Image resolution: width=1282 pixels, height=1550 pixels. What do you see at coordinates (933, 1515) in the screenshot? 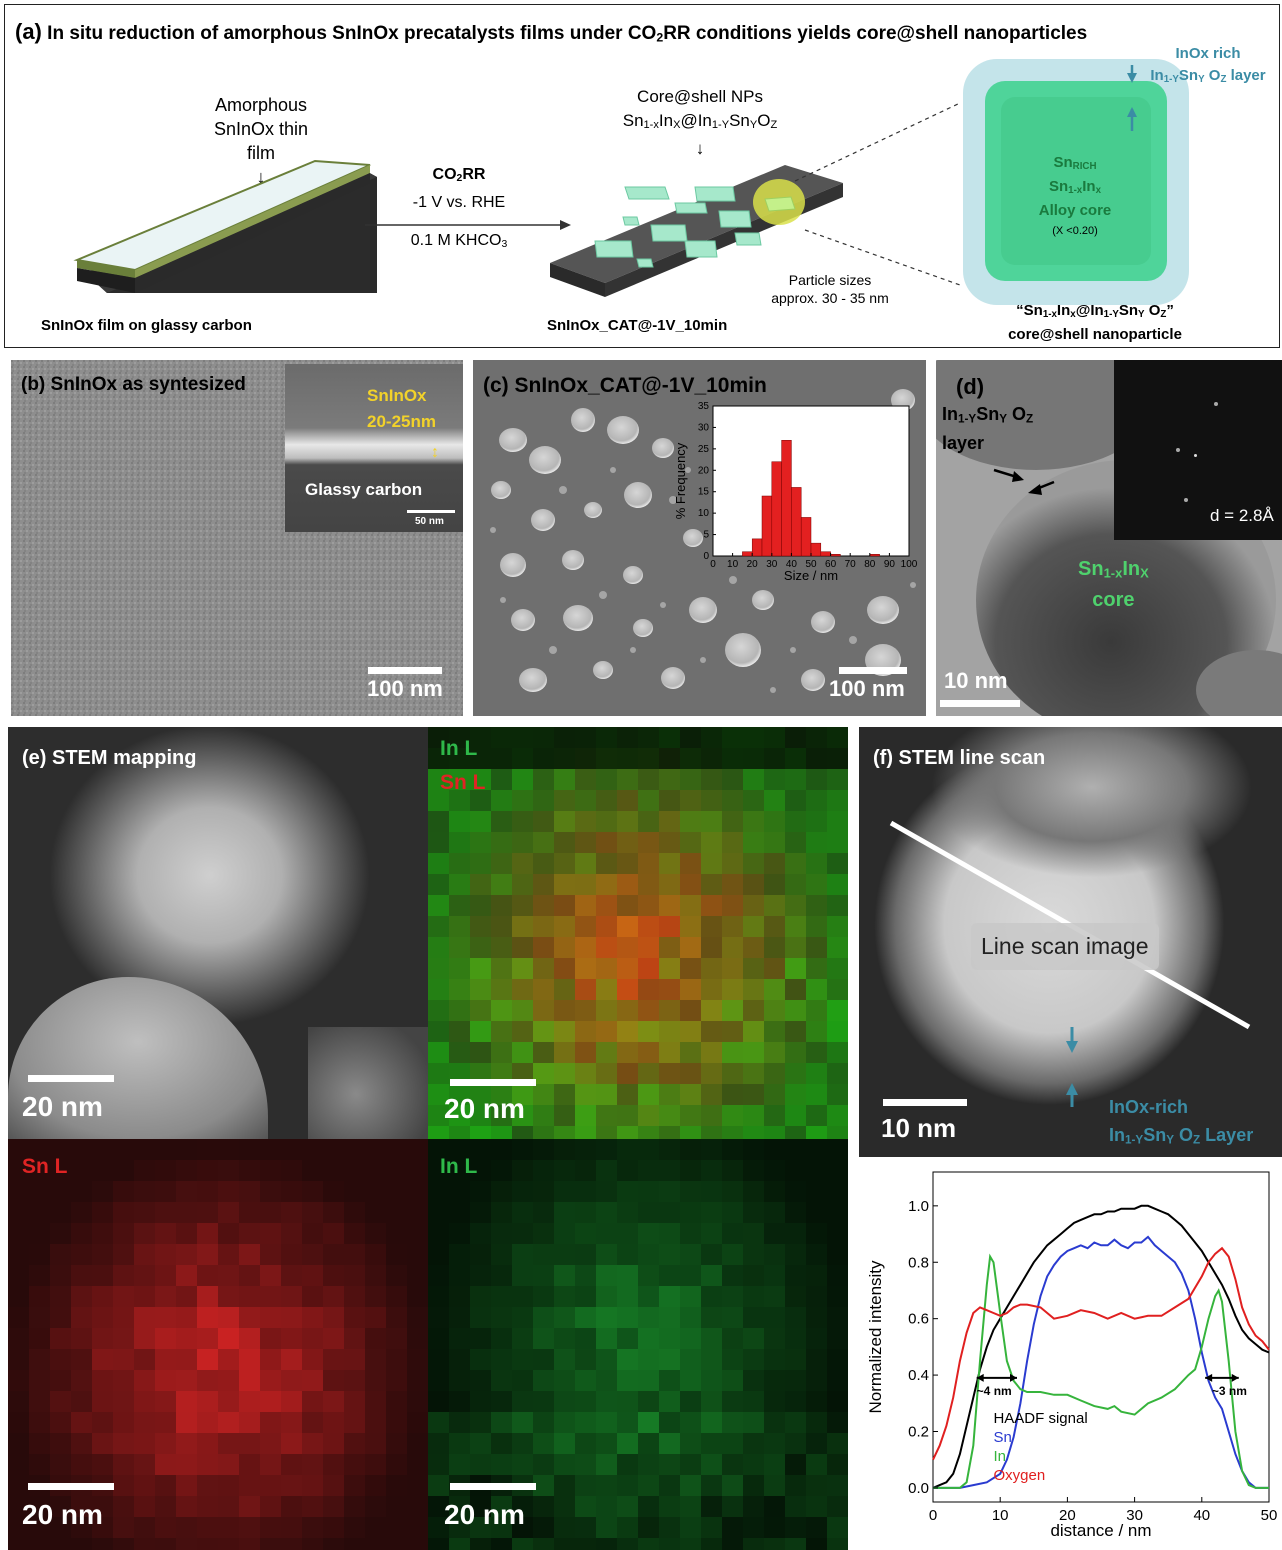
I see `x-tick-label: 0` at bounding box center [933, 1515].